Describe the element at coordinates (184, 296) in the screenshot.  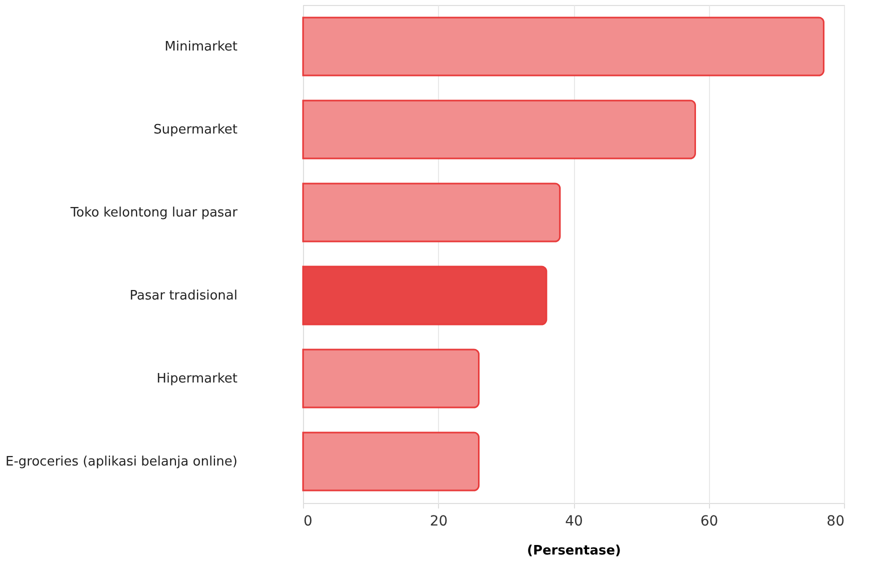
I see `y-tick-label: Pasar tradisional` at that location.